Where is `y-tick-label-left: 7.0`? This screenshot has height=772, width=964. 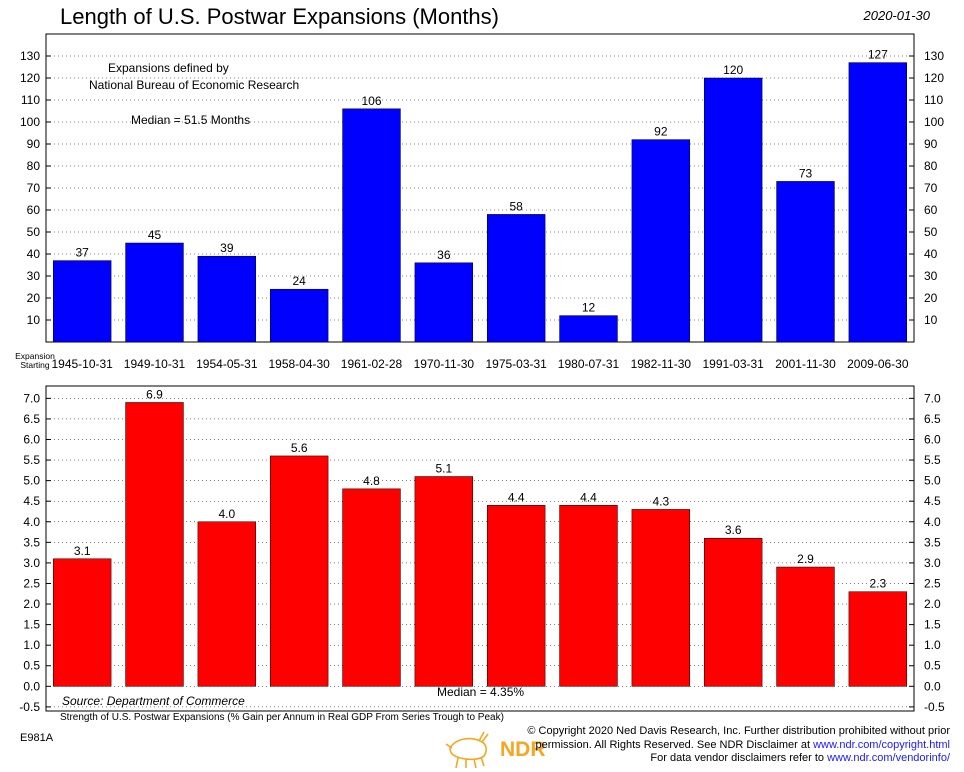
y-tick-label-left: 7.0 is located at coordinates (31, 398).